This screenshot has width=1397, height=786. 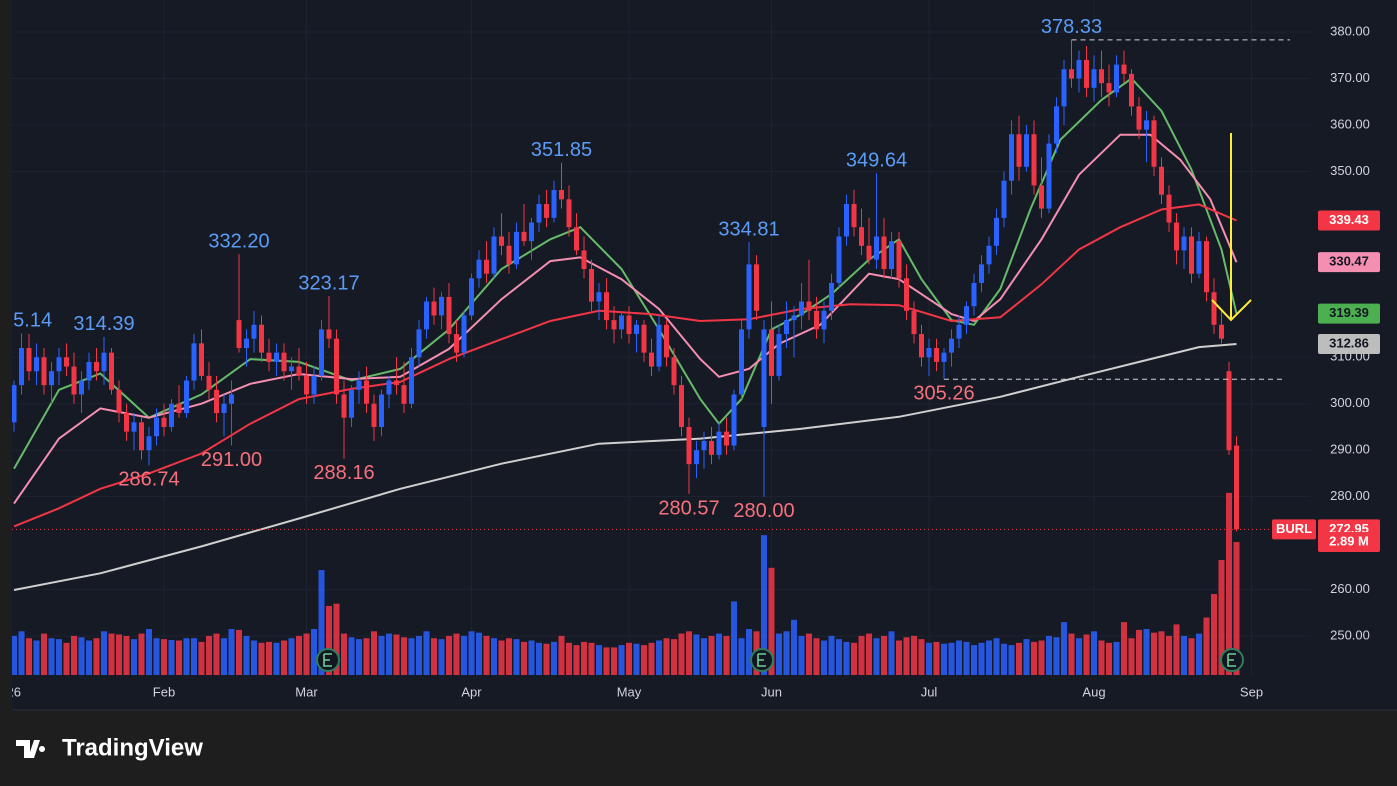 What do you see at coordinates (561, 150) in the screenshot?
I see `high-label: 351.85` at bounding box center [561, 150].